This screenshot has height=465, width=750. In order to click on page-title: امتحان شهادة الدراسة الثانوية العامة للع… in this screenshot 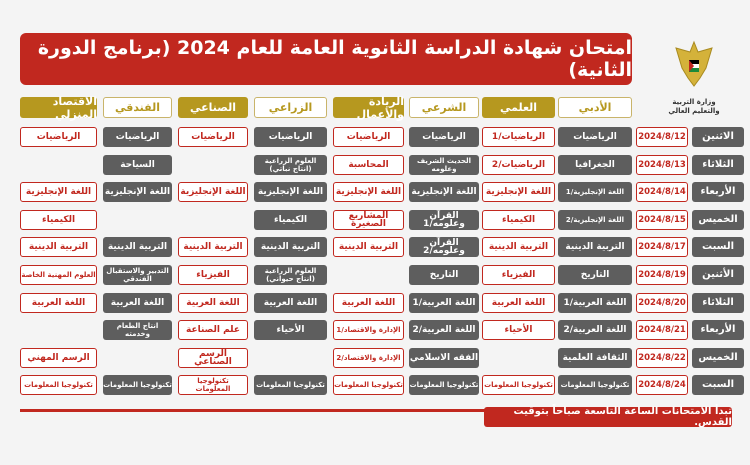, I will do `click(326, 59)`.